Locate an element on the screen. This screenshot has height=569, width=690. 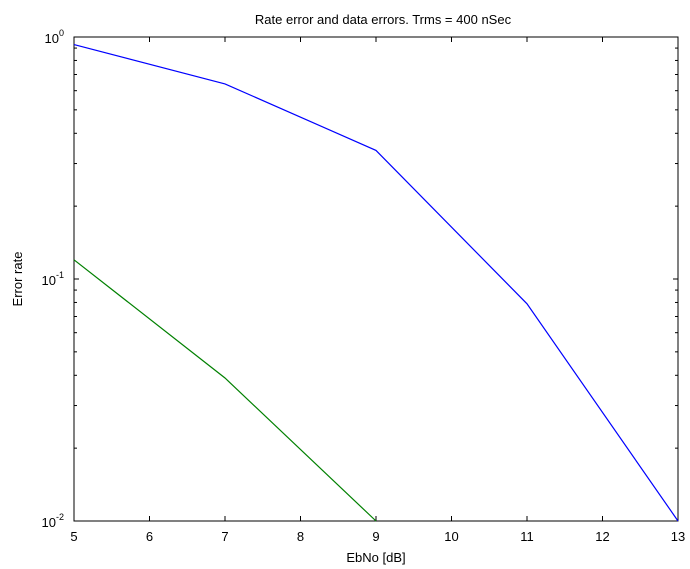
x-tick-label: 12 is located at coordinates (602, 536).